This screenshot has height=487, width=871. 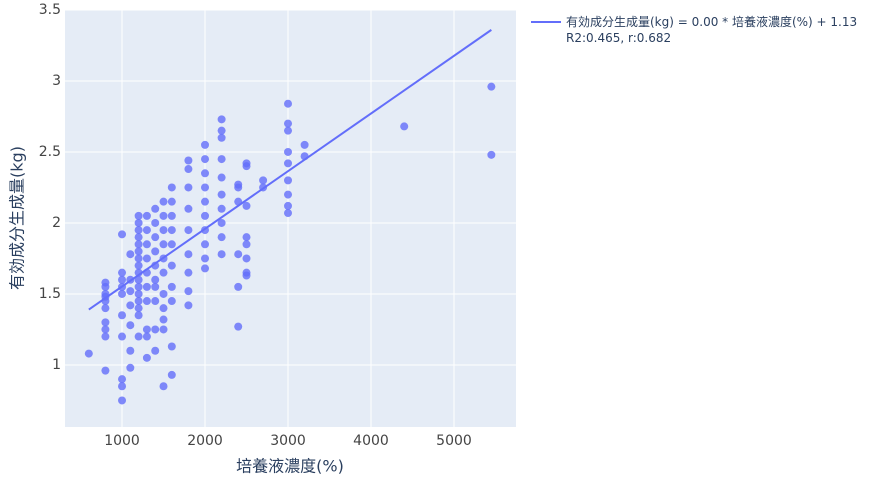 What do you see at coordinates (56, 81) in the screenshot?
I see `y-tick-label: 3` at bounding box center [56, 81].